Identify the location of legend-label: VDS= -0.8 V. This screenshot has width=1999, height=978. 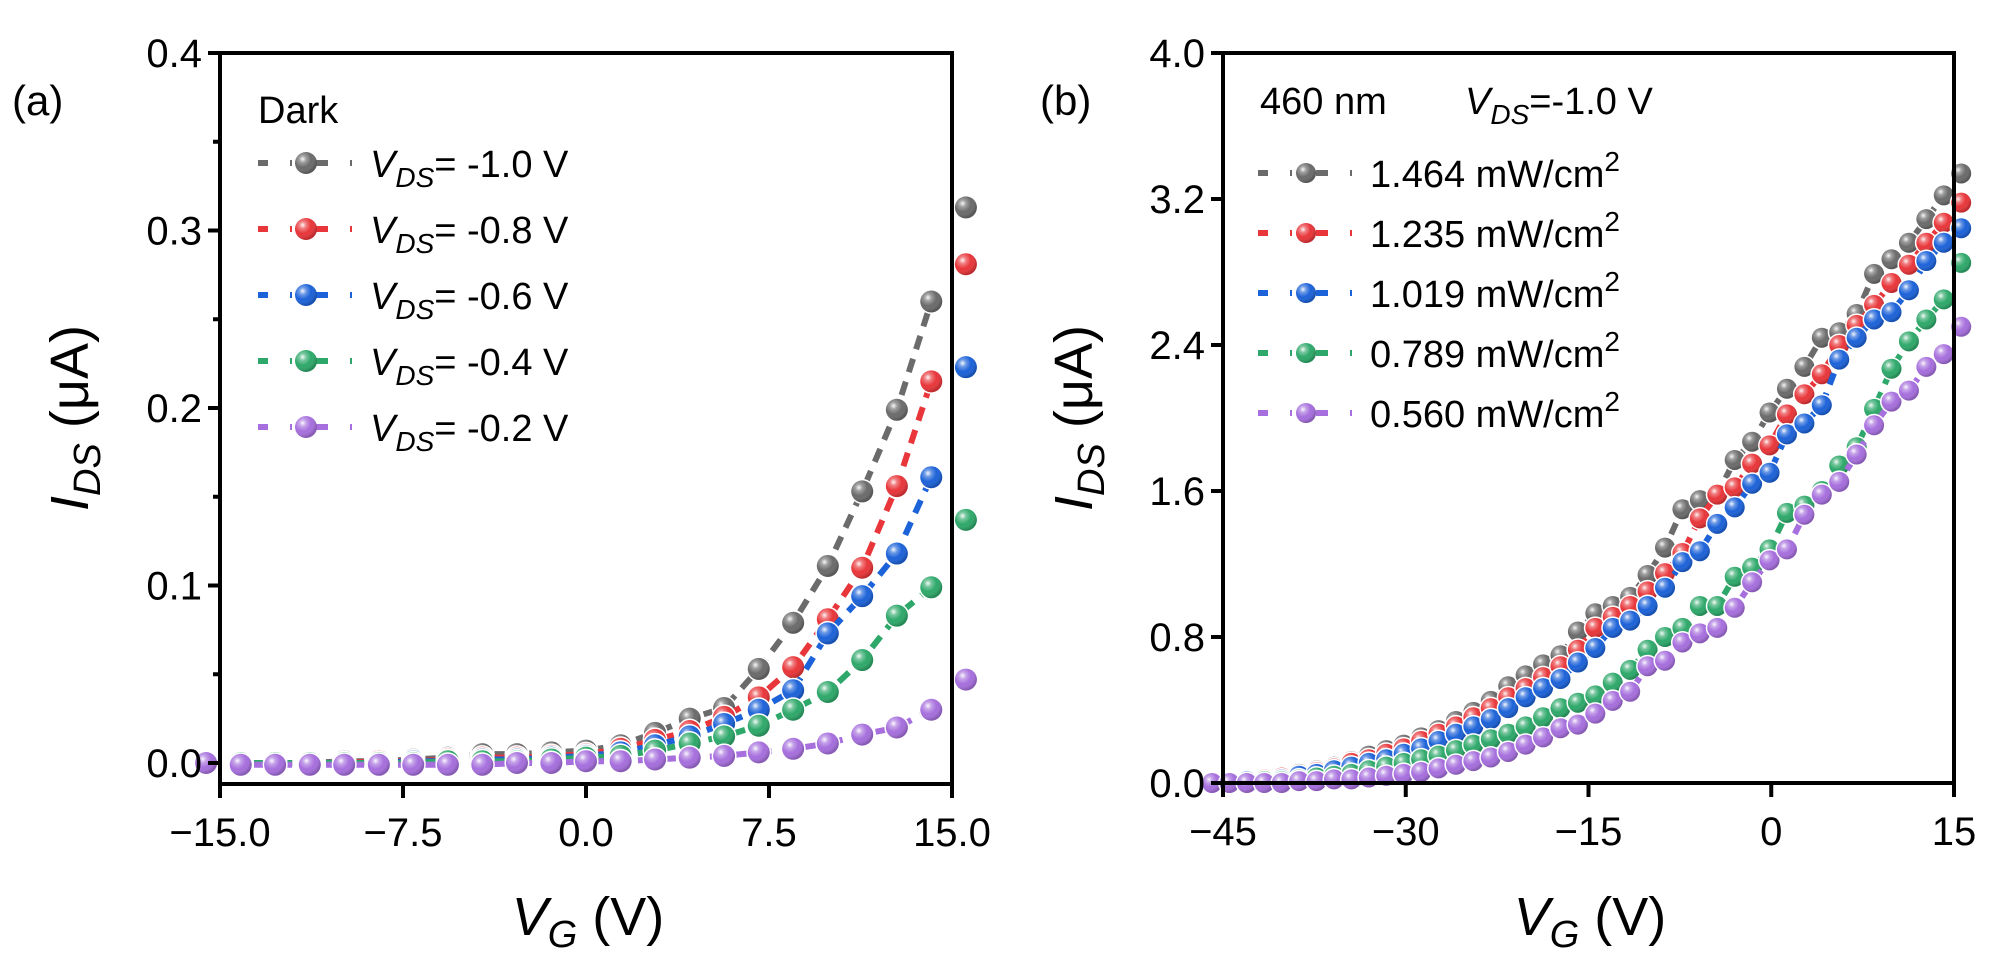
(469, 234).